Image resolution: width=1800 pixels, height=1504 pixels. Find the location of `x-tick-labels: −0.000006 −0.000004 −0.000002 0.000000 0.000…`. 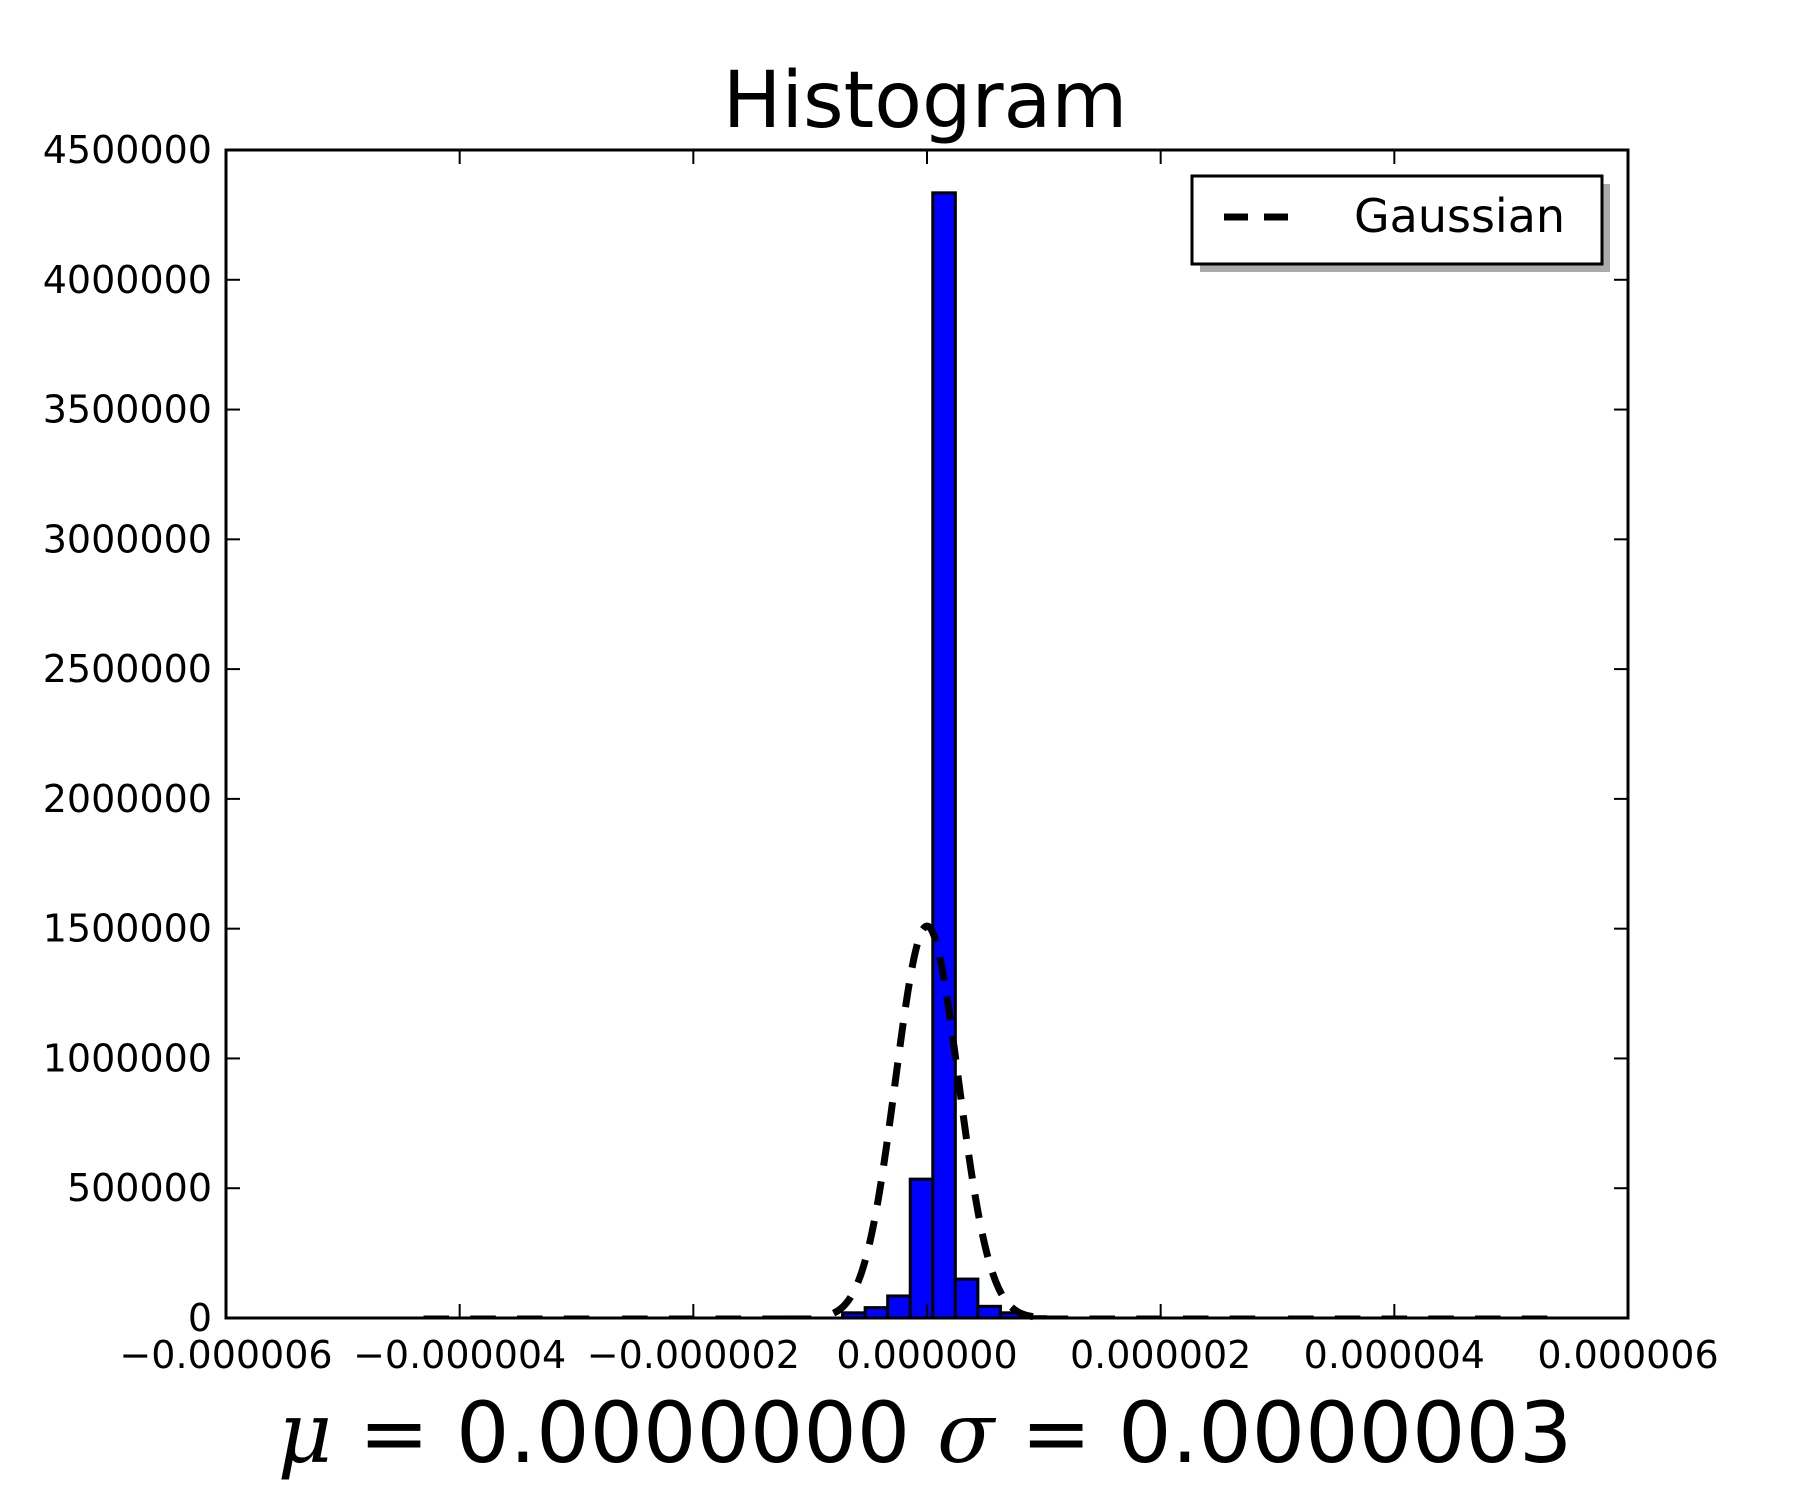

x-tick-labels: −0.000006 −0.000004 −0.000002 0.000000 0.000… is located at coordinates (918, 1355).